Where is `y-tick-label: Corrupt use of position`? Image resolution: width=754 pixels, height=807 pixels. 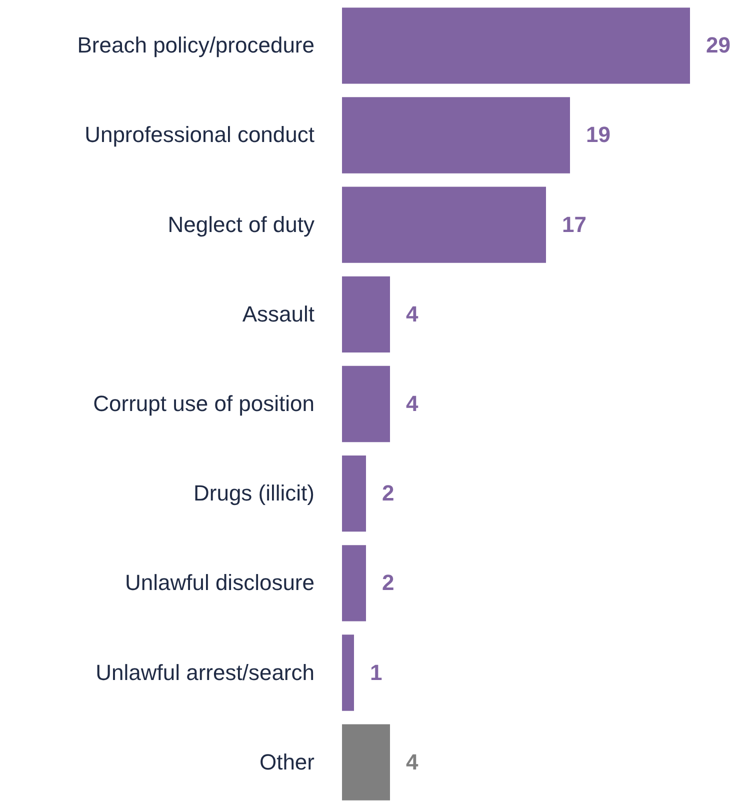 y-tick-label: Corrupt use of position is located at coordinates (203, 403).